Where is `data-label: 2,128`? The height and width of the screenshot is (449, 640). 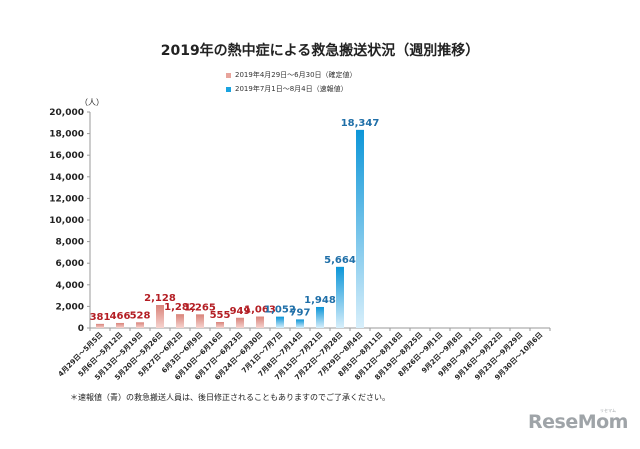
data-label: 2,128 is located at coordinates (160, 298).